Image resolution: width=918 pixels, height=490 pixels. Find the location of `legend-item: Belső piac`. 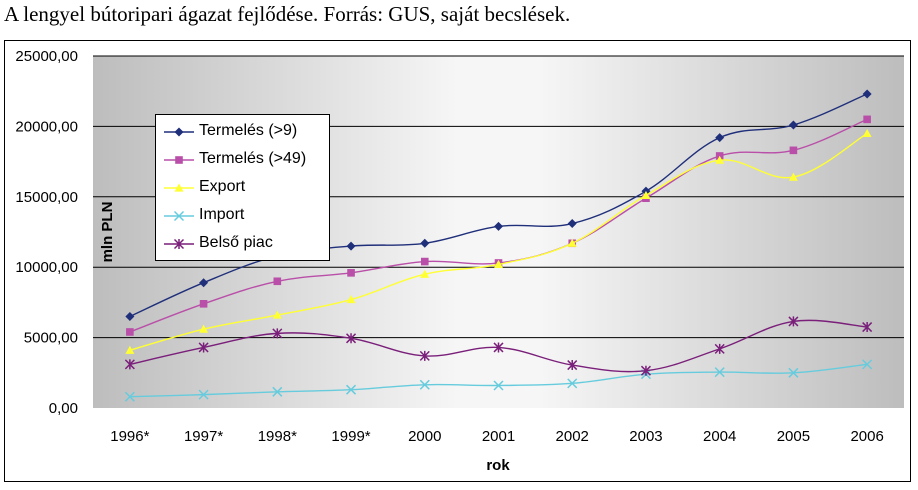

legend-item: Belső piac is located at coordinates (242, 244).